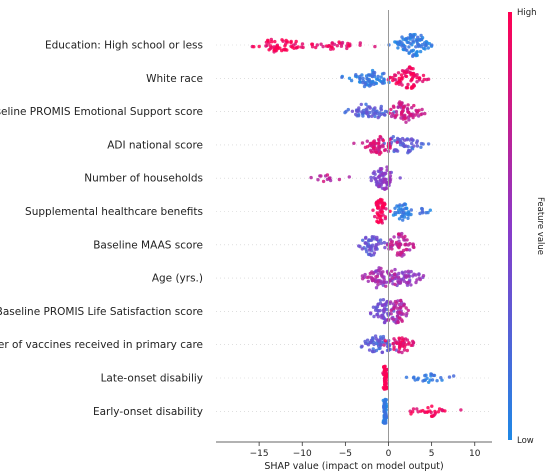 The height and width of the screenshot is (475, 550). I want to click on x-ticks: −15 −10 −5 0 5 10, so click(365, 450).